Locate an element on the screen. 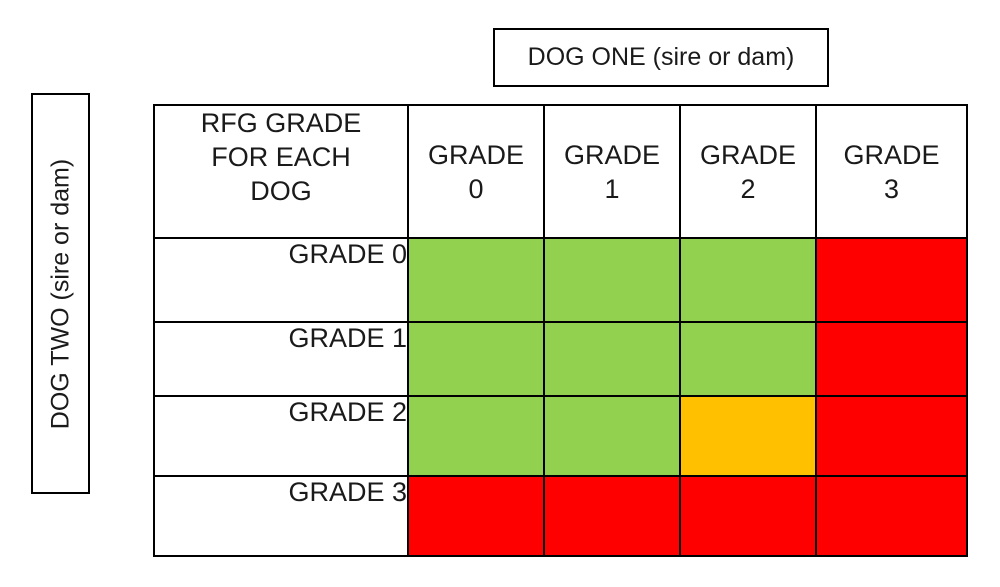 The width and height of the screenshot is (1000, 587). column-header-number: 1 is located at coordinates (612, 188).